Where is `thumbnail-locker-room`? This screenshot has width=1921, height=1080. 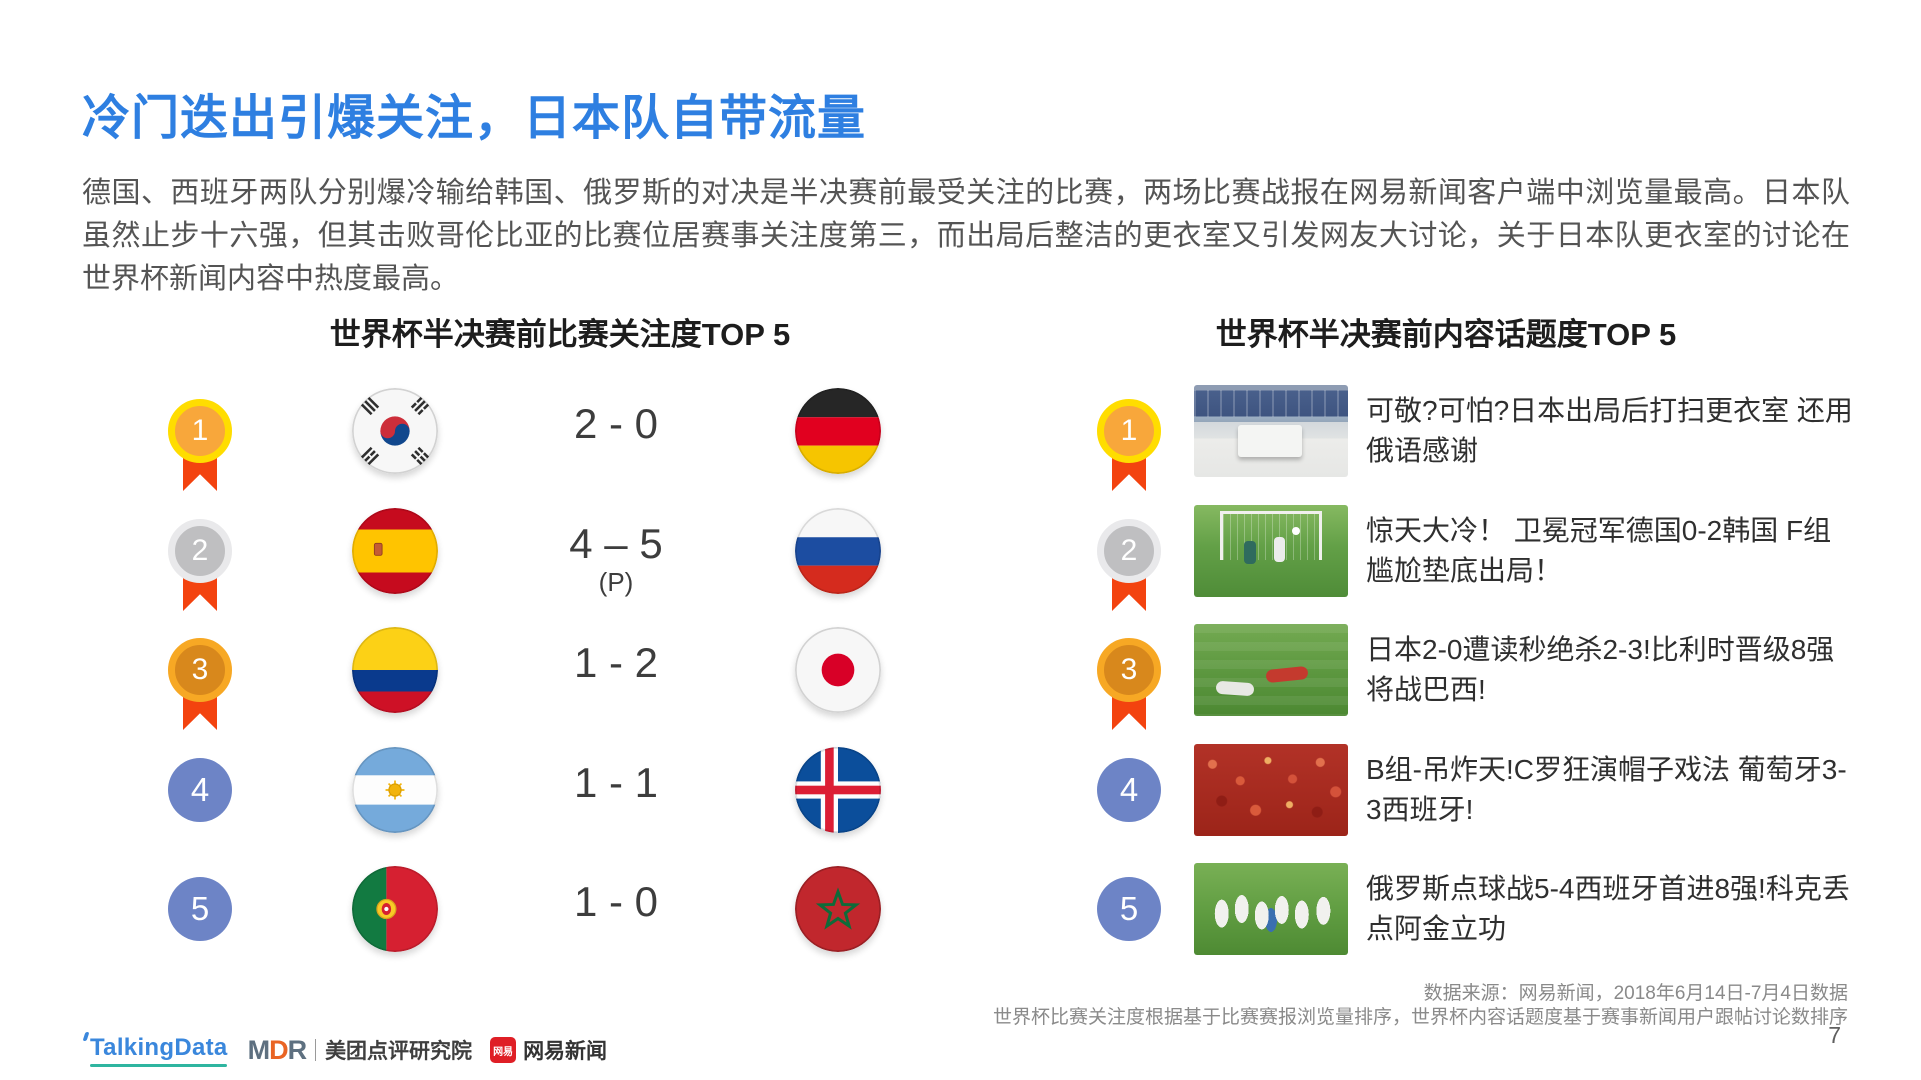
thumbnail-locker-room is located at coordinates (1271, 431).